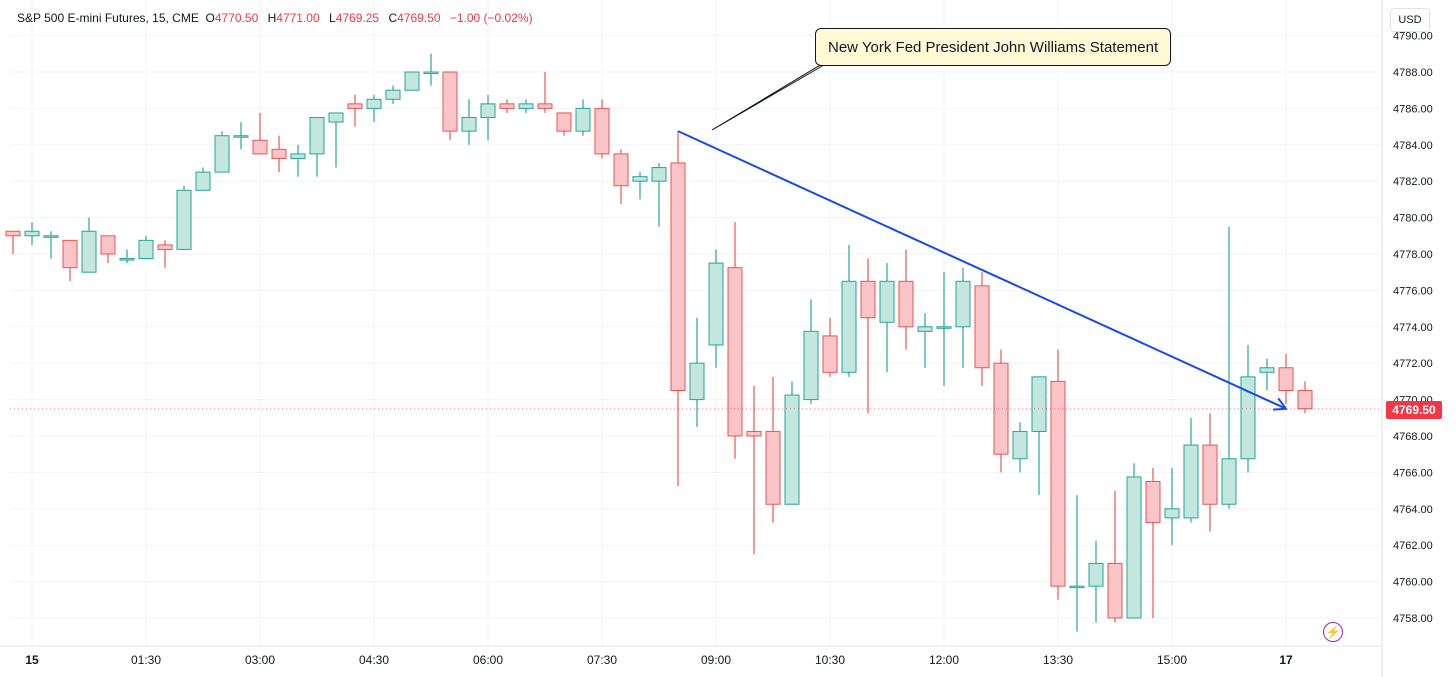 The image size is (1456, 677). I want to click on lightning-icon: ⚡, so click(1333, 632).